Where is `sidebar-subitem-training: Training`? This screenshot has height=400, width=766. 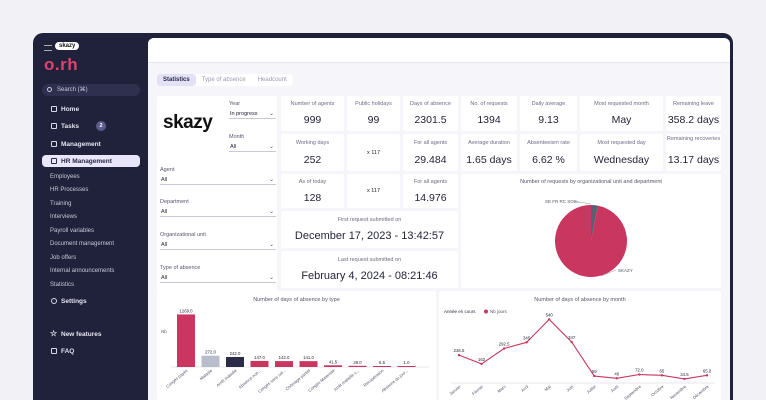
sidebar-subitem-training: Training is located at coordinates (61, 204).